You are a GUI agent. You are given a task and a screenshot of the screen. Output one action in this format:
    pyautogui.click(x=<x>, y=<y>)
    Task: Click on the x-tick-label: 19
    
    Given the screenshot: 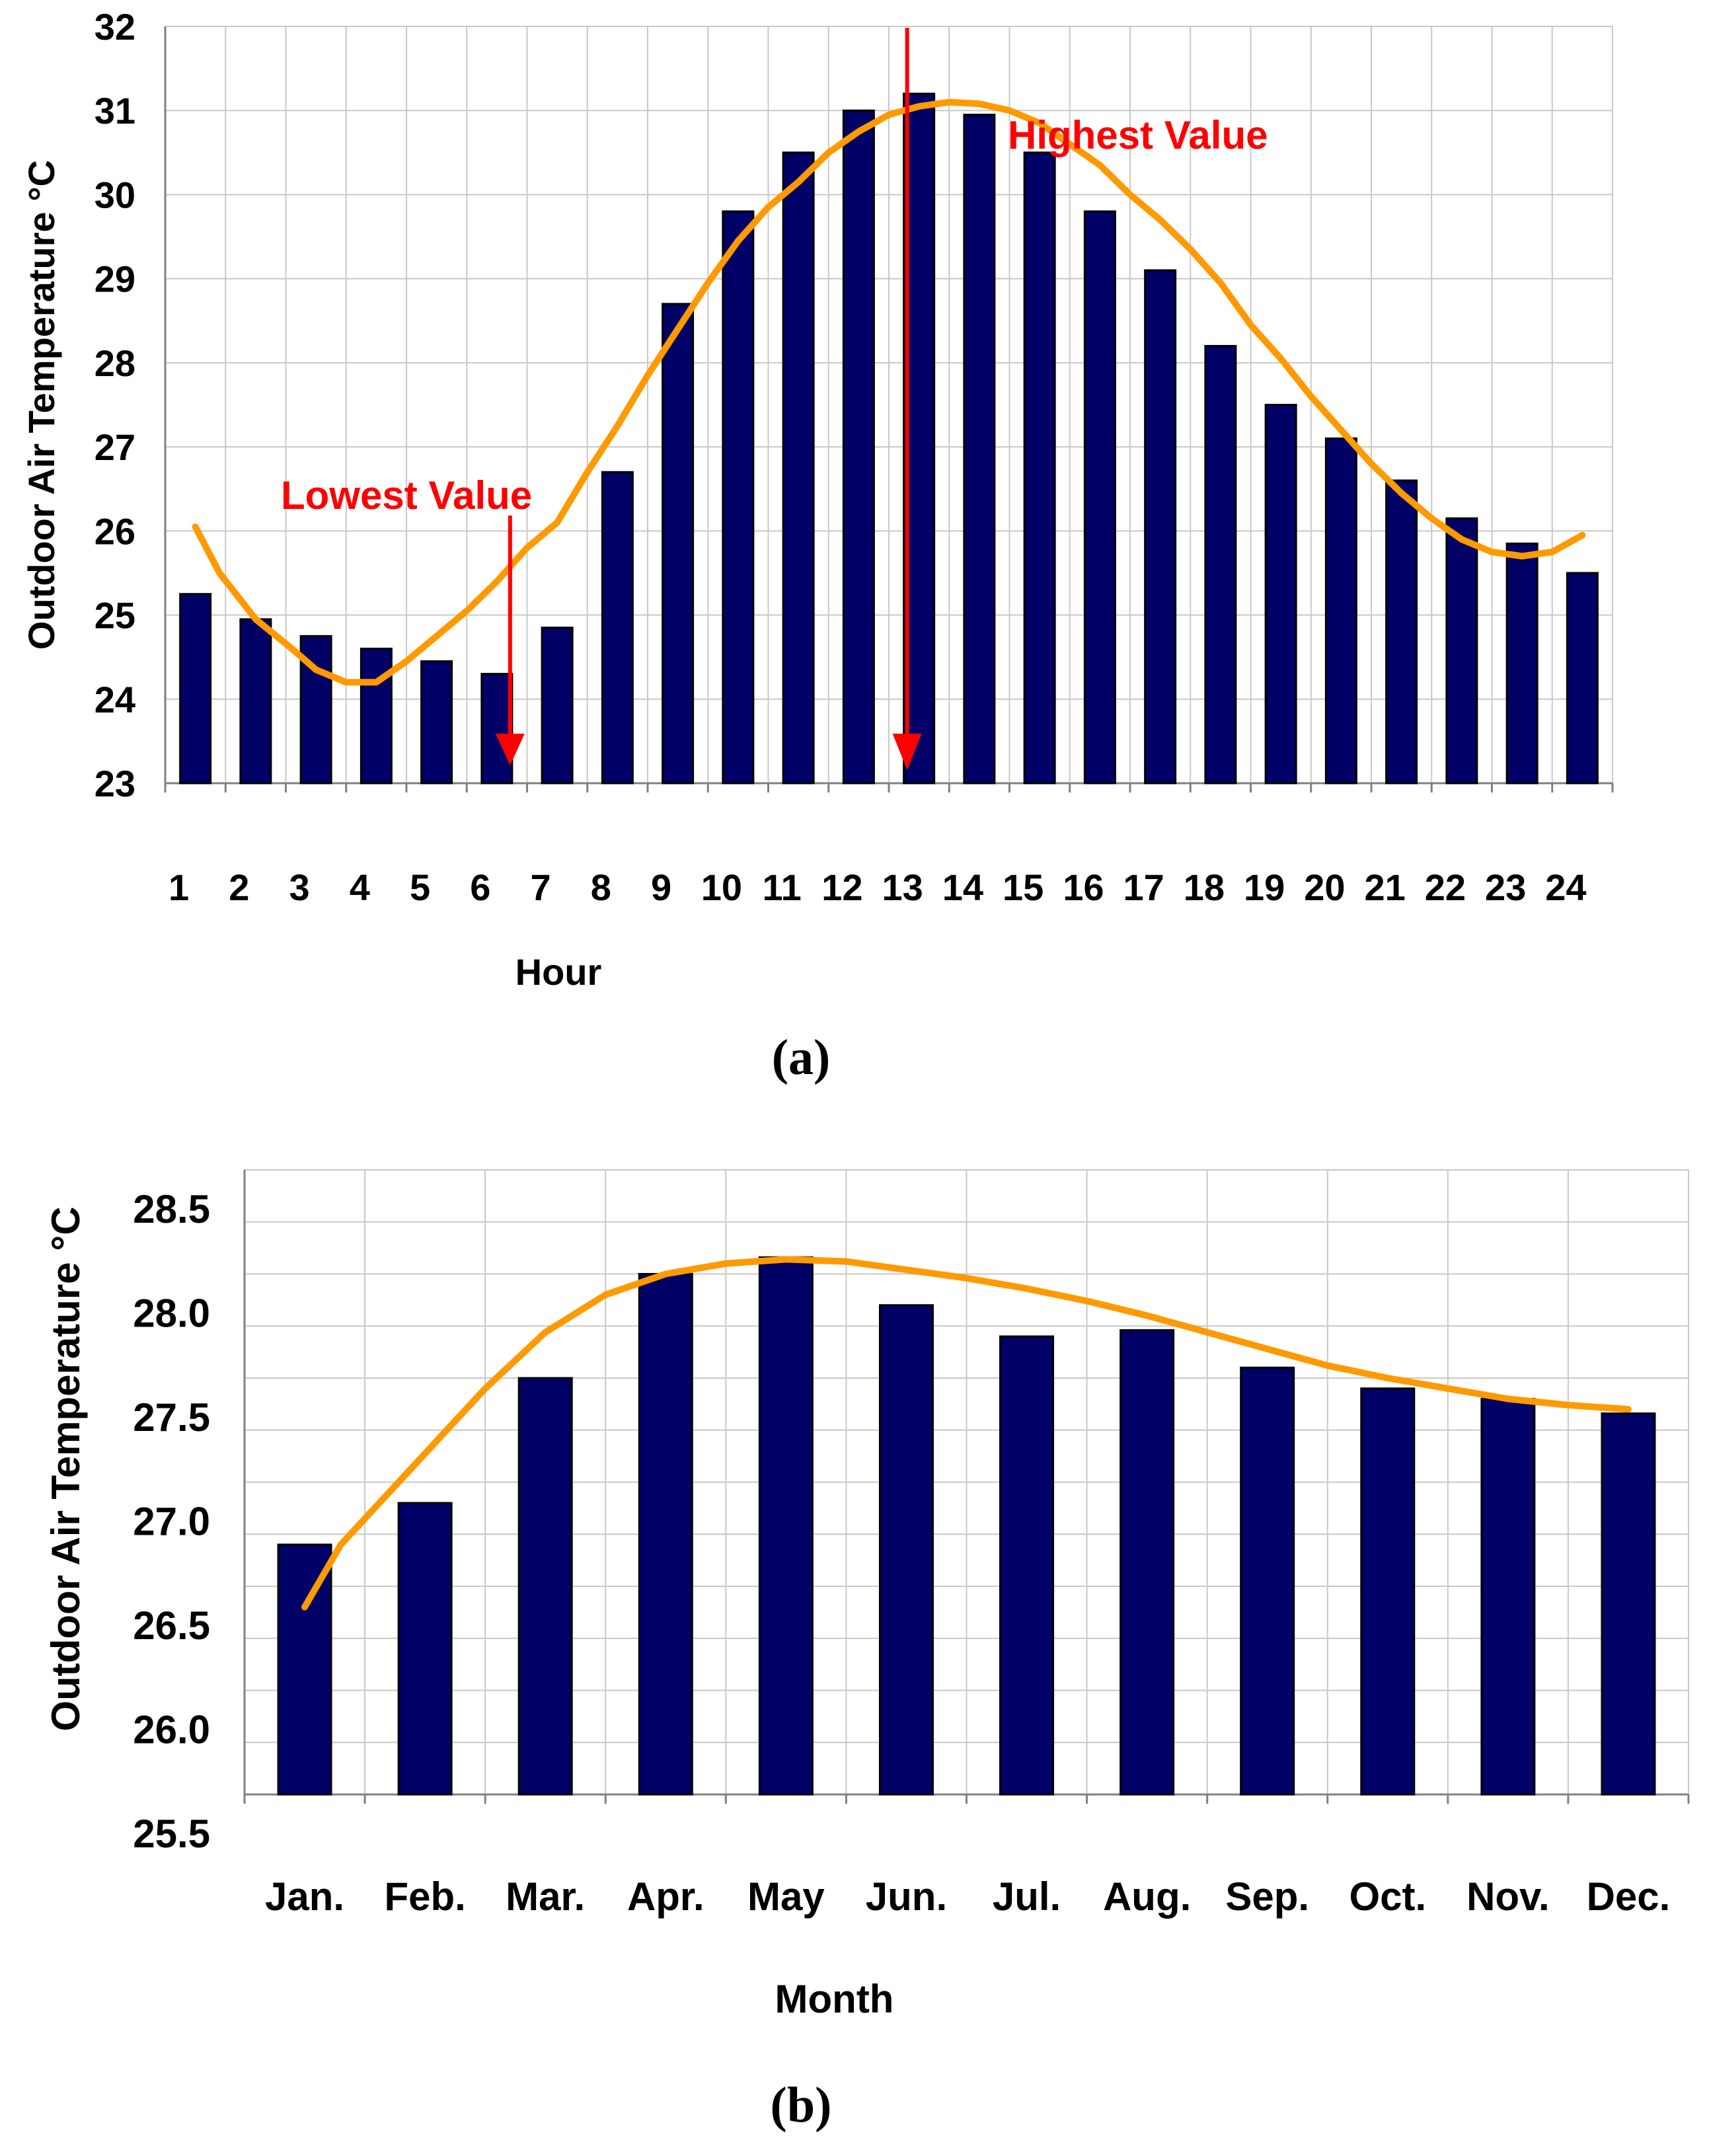 What is the action you would take?
    pyautogui.click(x=1264, y=887)
    